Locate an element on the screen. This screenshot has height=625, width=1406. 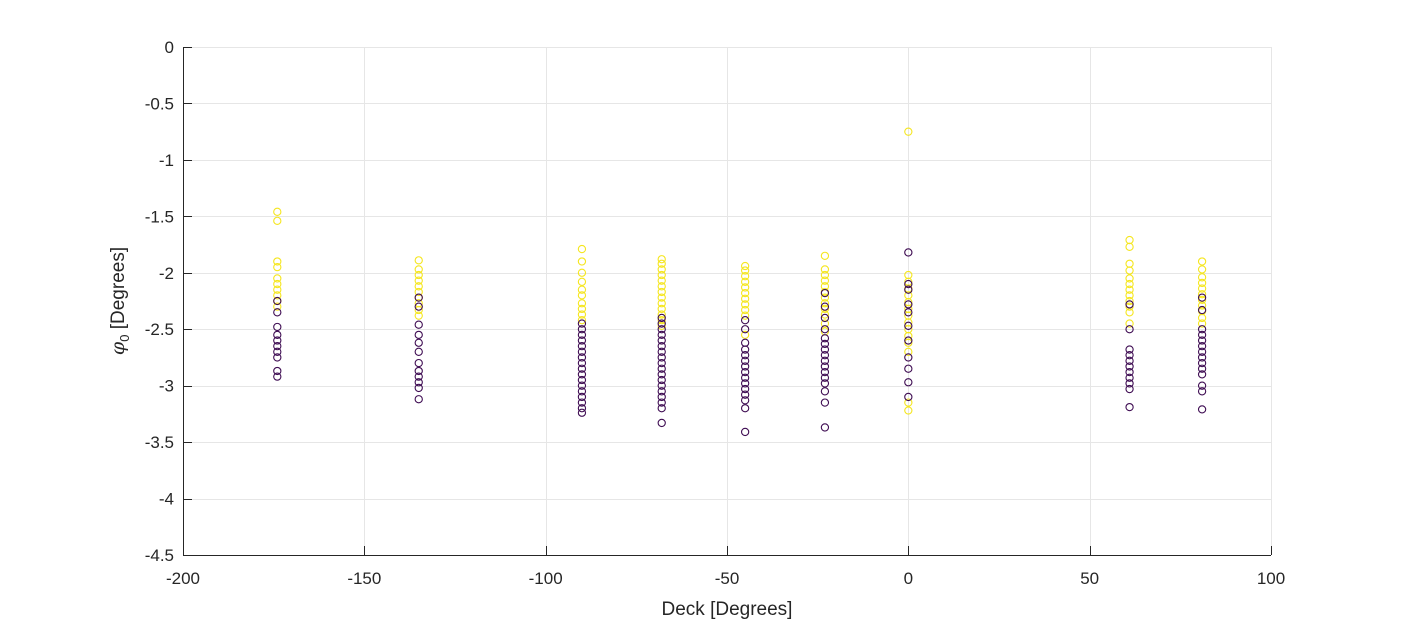
y-axis-label-unit: [Degrees] is located at coordinates (118, 291).